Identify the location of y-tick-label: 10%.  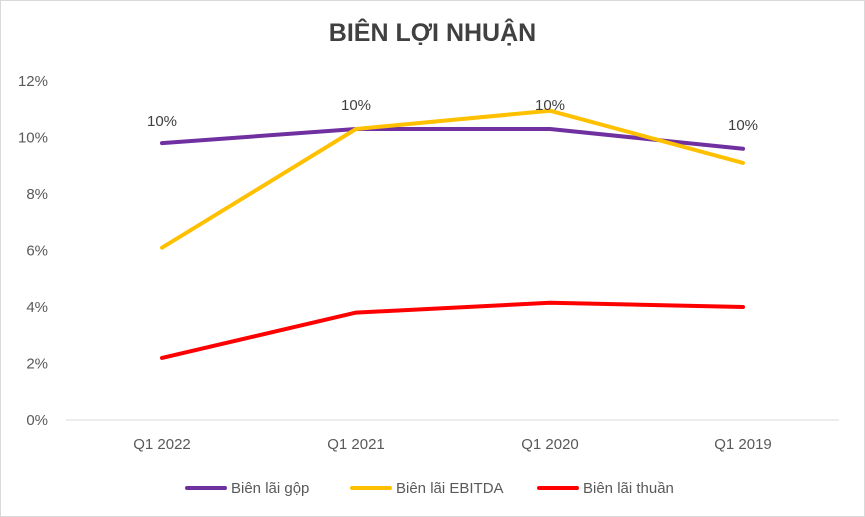
(33, 138).